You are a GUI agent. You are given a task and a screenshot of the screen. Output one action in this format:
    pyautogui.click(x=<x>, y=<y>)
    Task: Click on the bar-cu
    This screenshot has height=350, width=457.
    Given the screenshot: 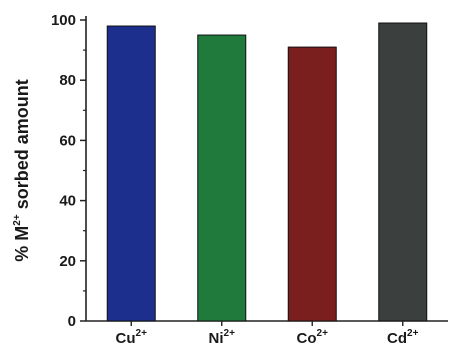 What is the action you would take?
    pyautogui.click(x=131, y=173)
    